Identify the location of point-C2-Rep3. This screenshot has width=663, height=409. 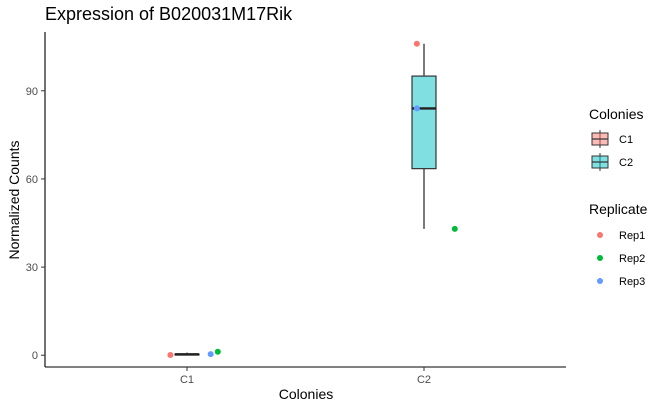
(416, 108).